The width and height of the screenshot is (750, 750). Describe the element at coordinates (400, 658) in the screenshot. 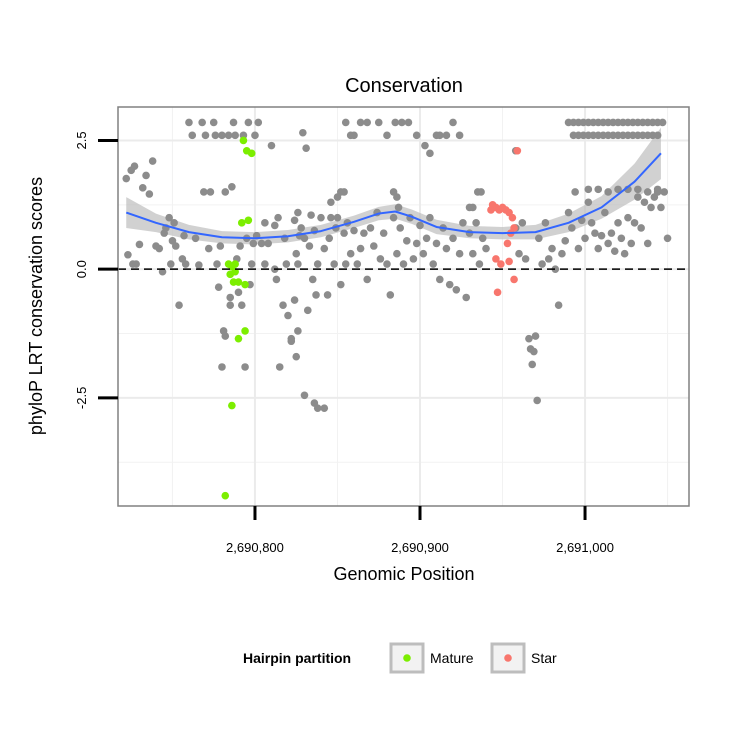

I see `legend: Hairpin partition Mature Star` at that location.